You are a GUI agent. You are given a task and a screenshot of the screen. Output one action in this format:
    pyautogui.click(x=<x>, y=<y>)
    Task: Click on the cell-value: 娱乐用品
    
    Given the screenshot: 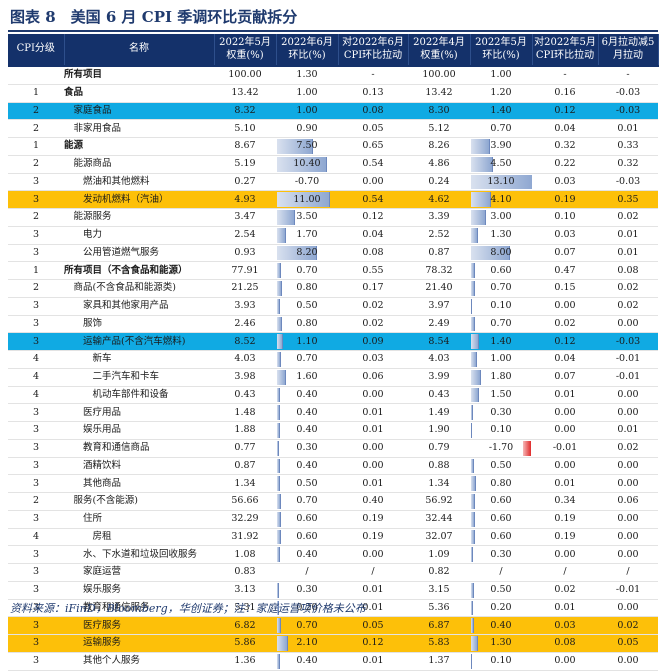 What is the action you would take?
    pyautogui.click(x=93, y=430)
    